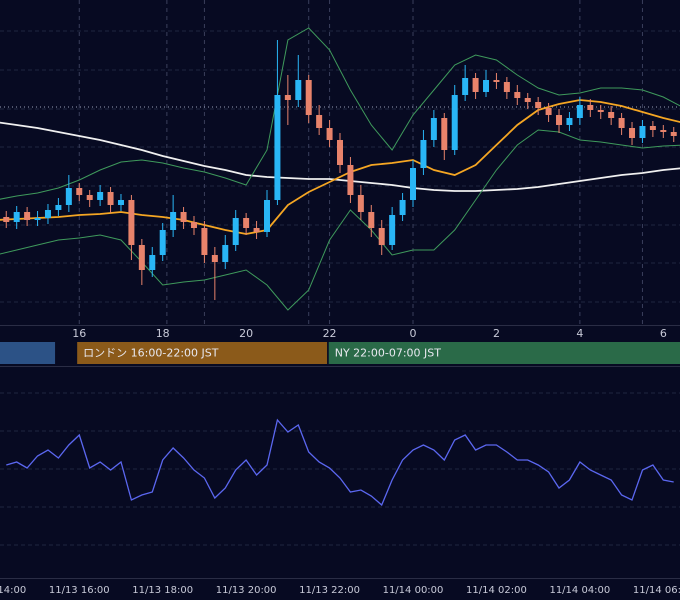 Image resolution: width=680 pixels, height=600 pixels. Describe the element at coordinates (663, 333) in the screenshot. I see `x-tick-label: 6` at that location.